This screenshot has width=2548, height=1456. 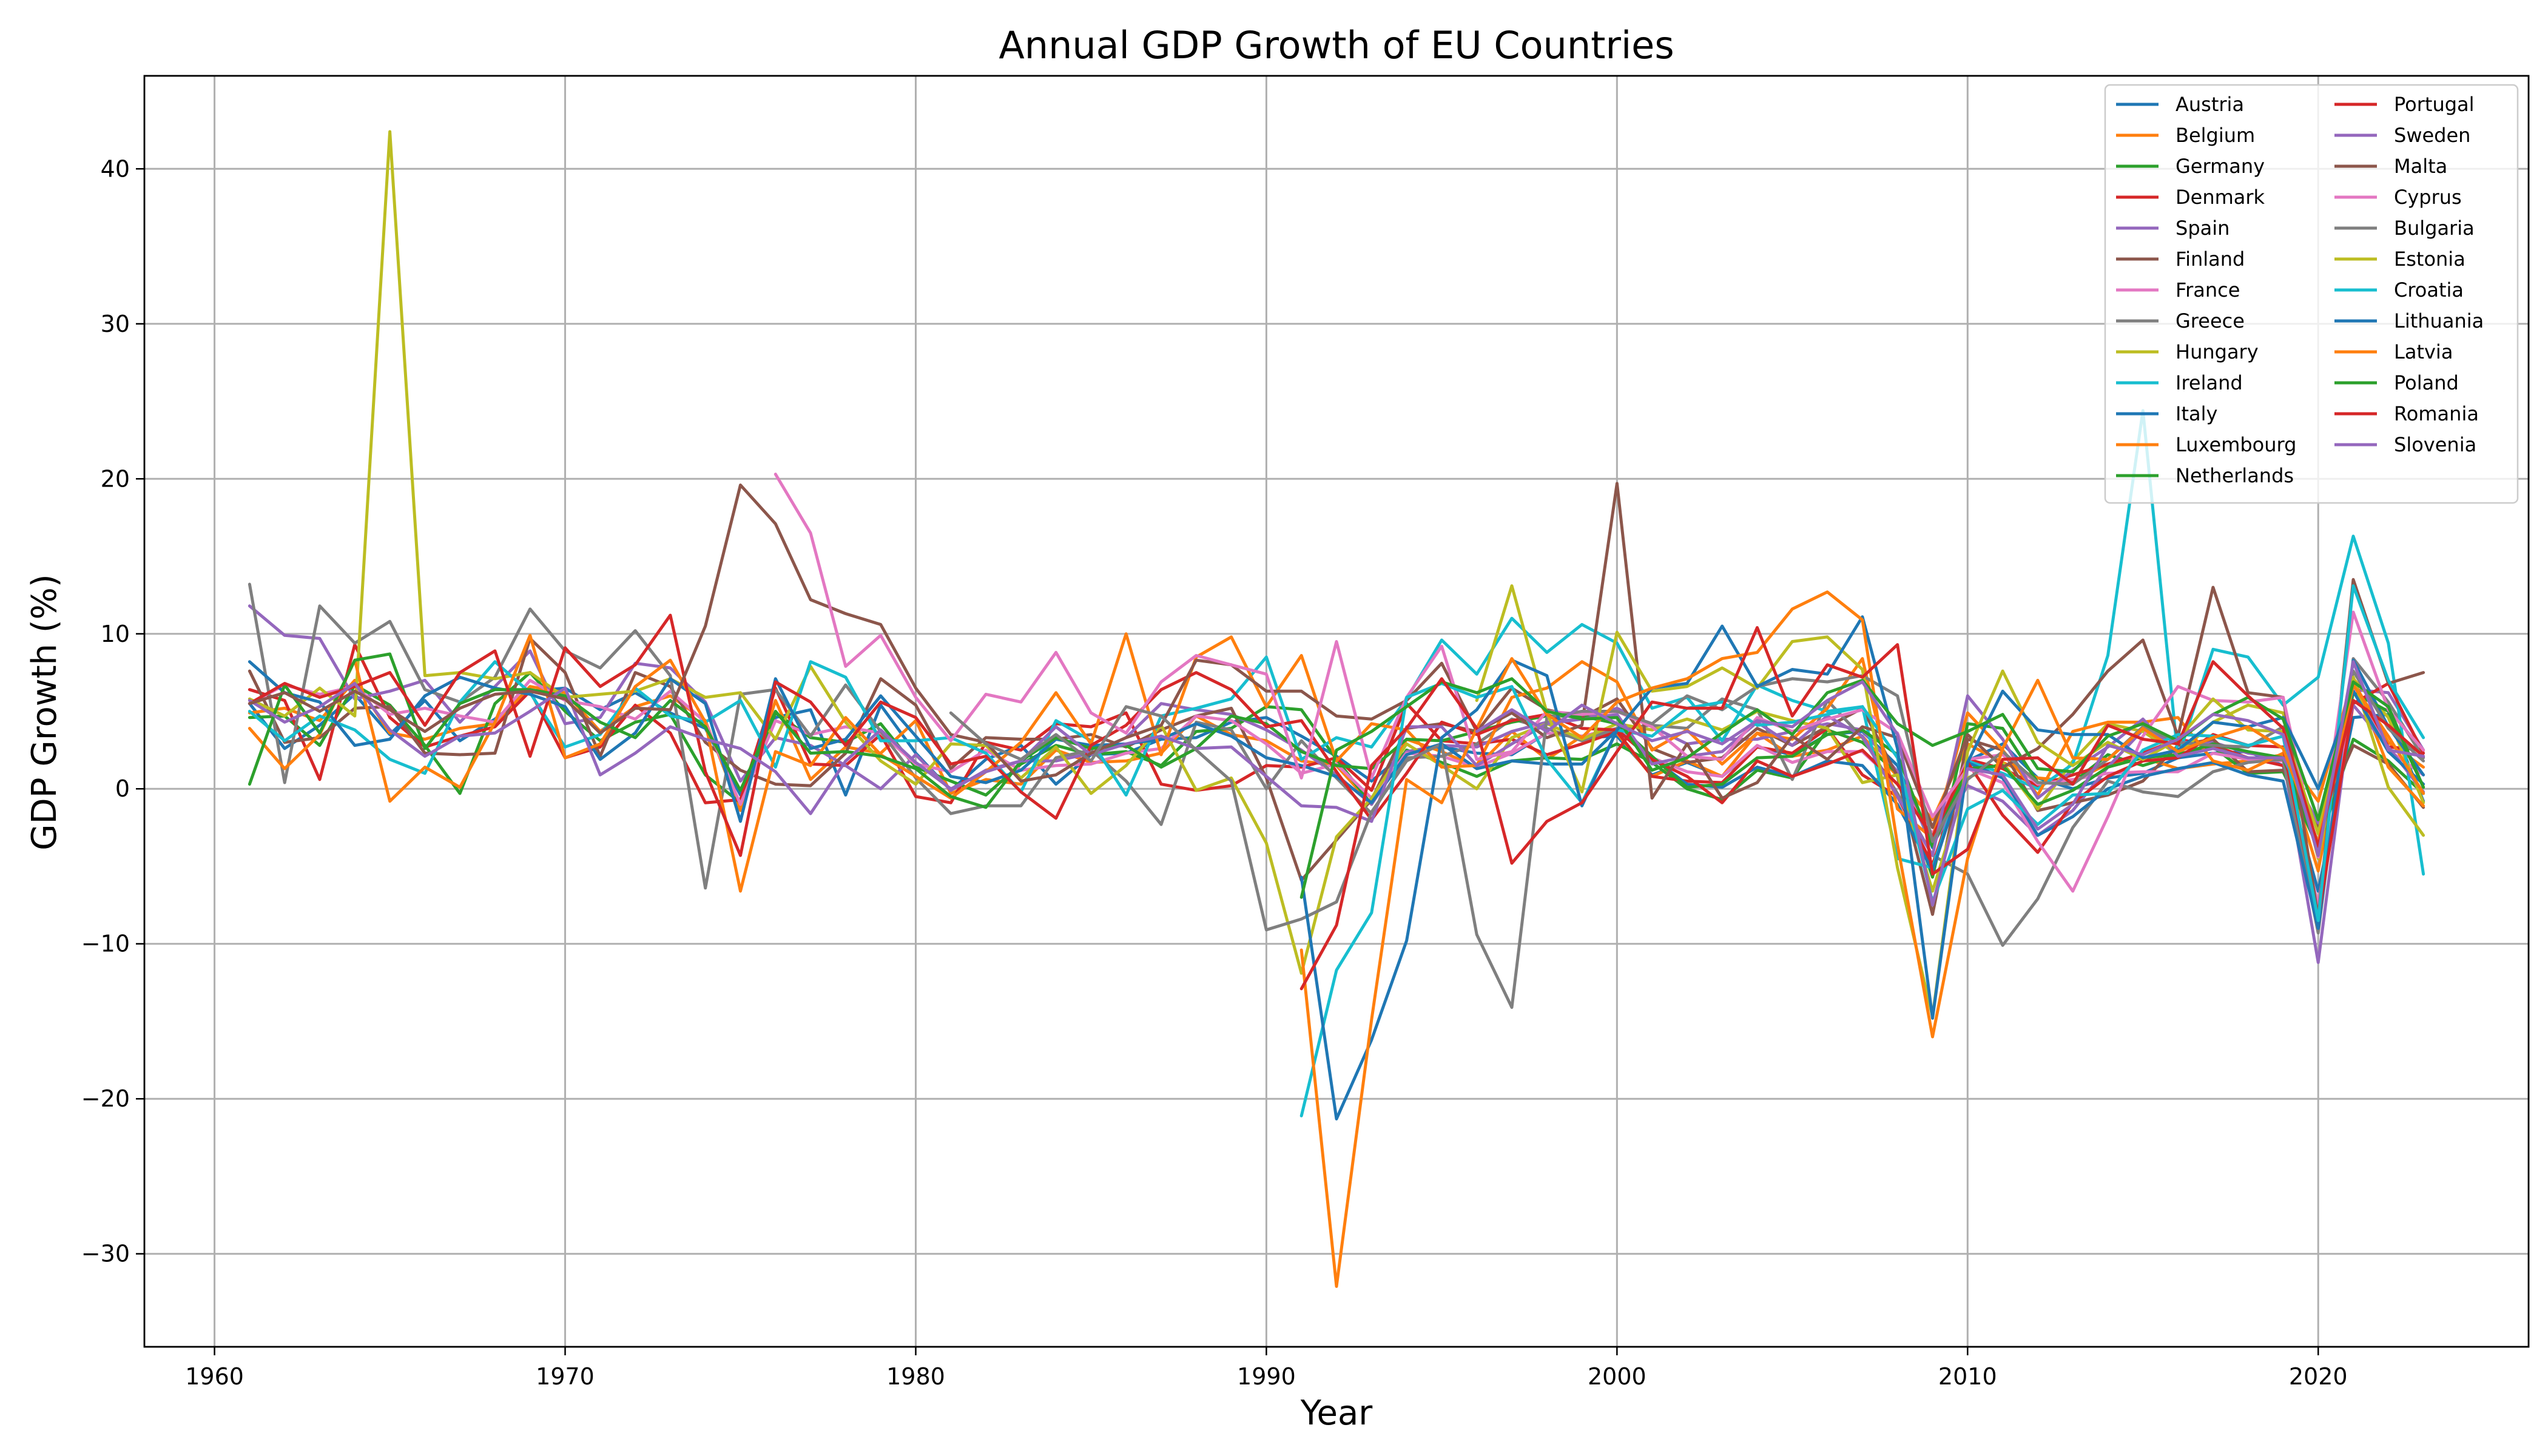 I want to click on legend-item: Malta, so click(x=2390, y=166).